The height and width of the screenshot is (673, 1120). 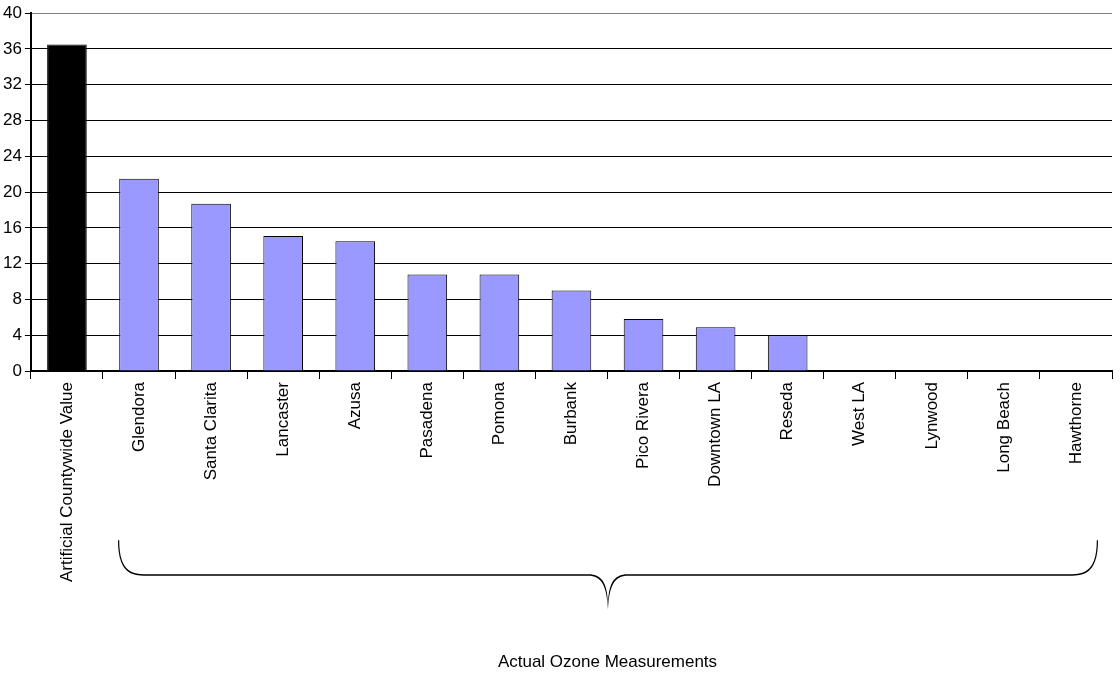 What do you see at coordinates (12, 156) in the screenshot?
I see `y-tick-label: 24` at bounding box center [12, 156].